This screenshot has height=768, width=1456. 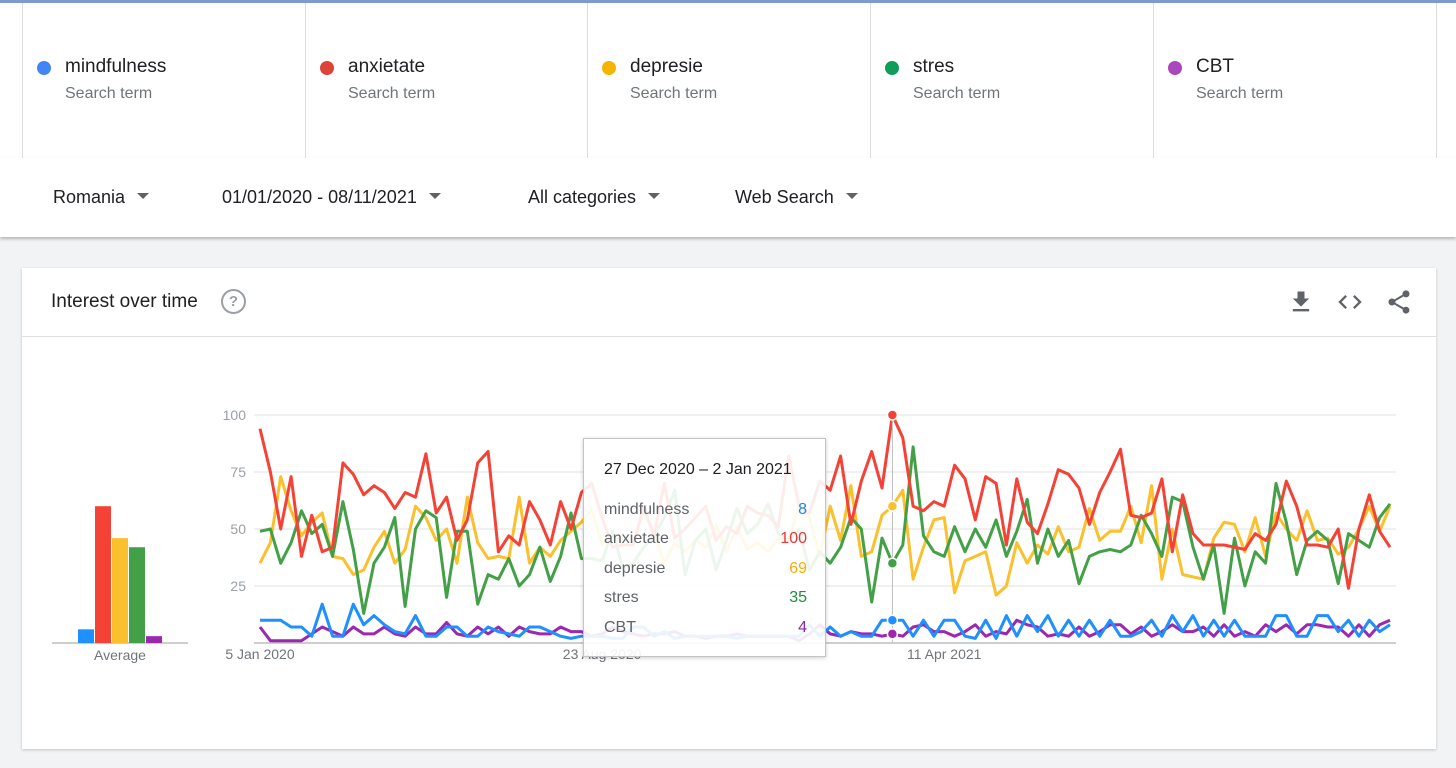 What do you see at coordinates (238, 586) in the screenshot?
I see `y-tick-label: 25` at bounding box center [238, 586].